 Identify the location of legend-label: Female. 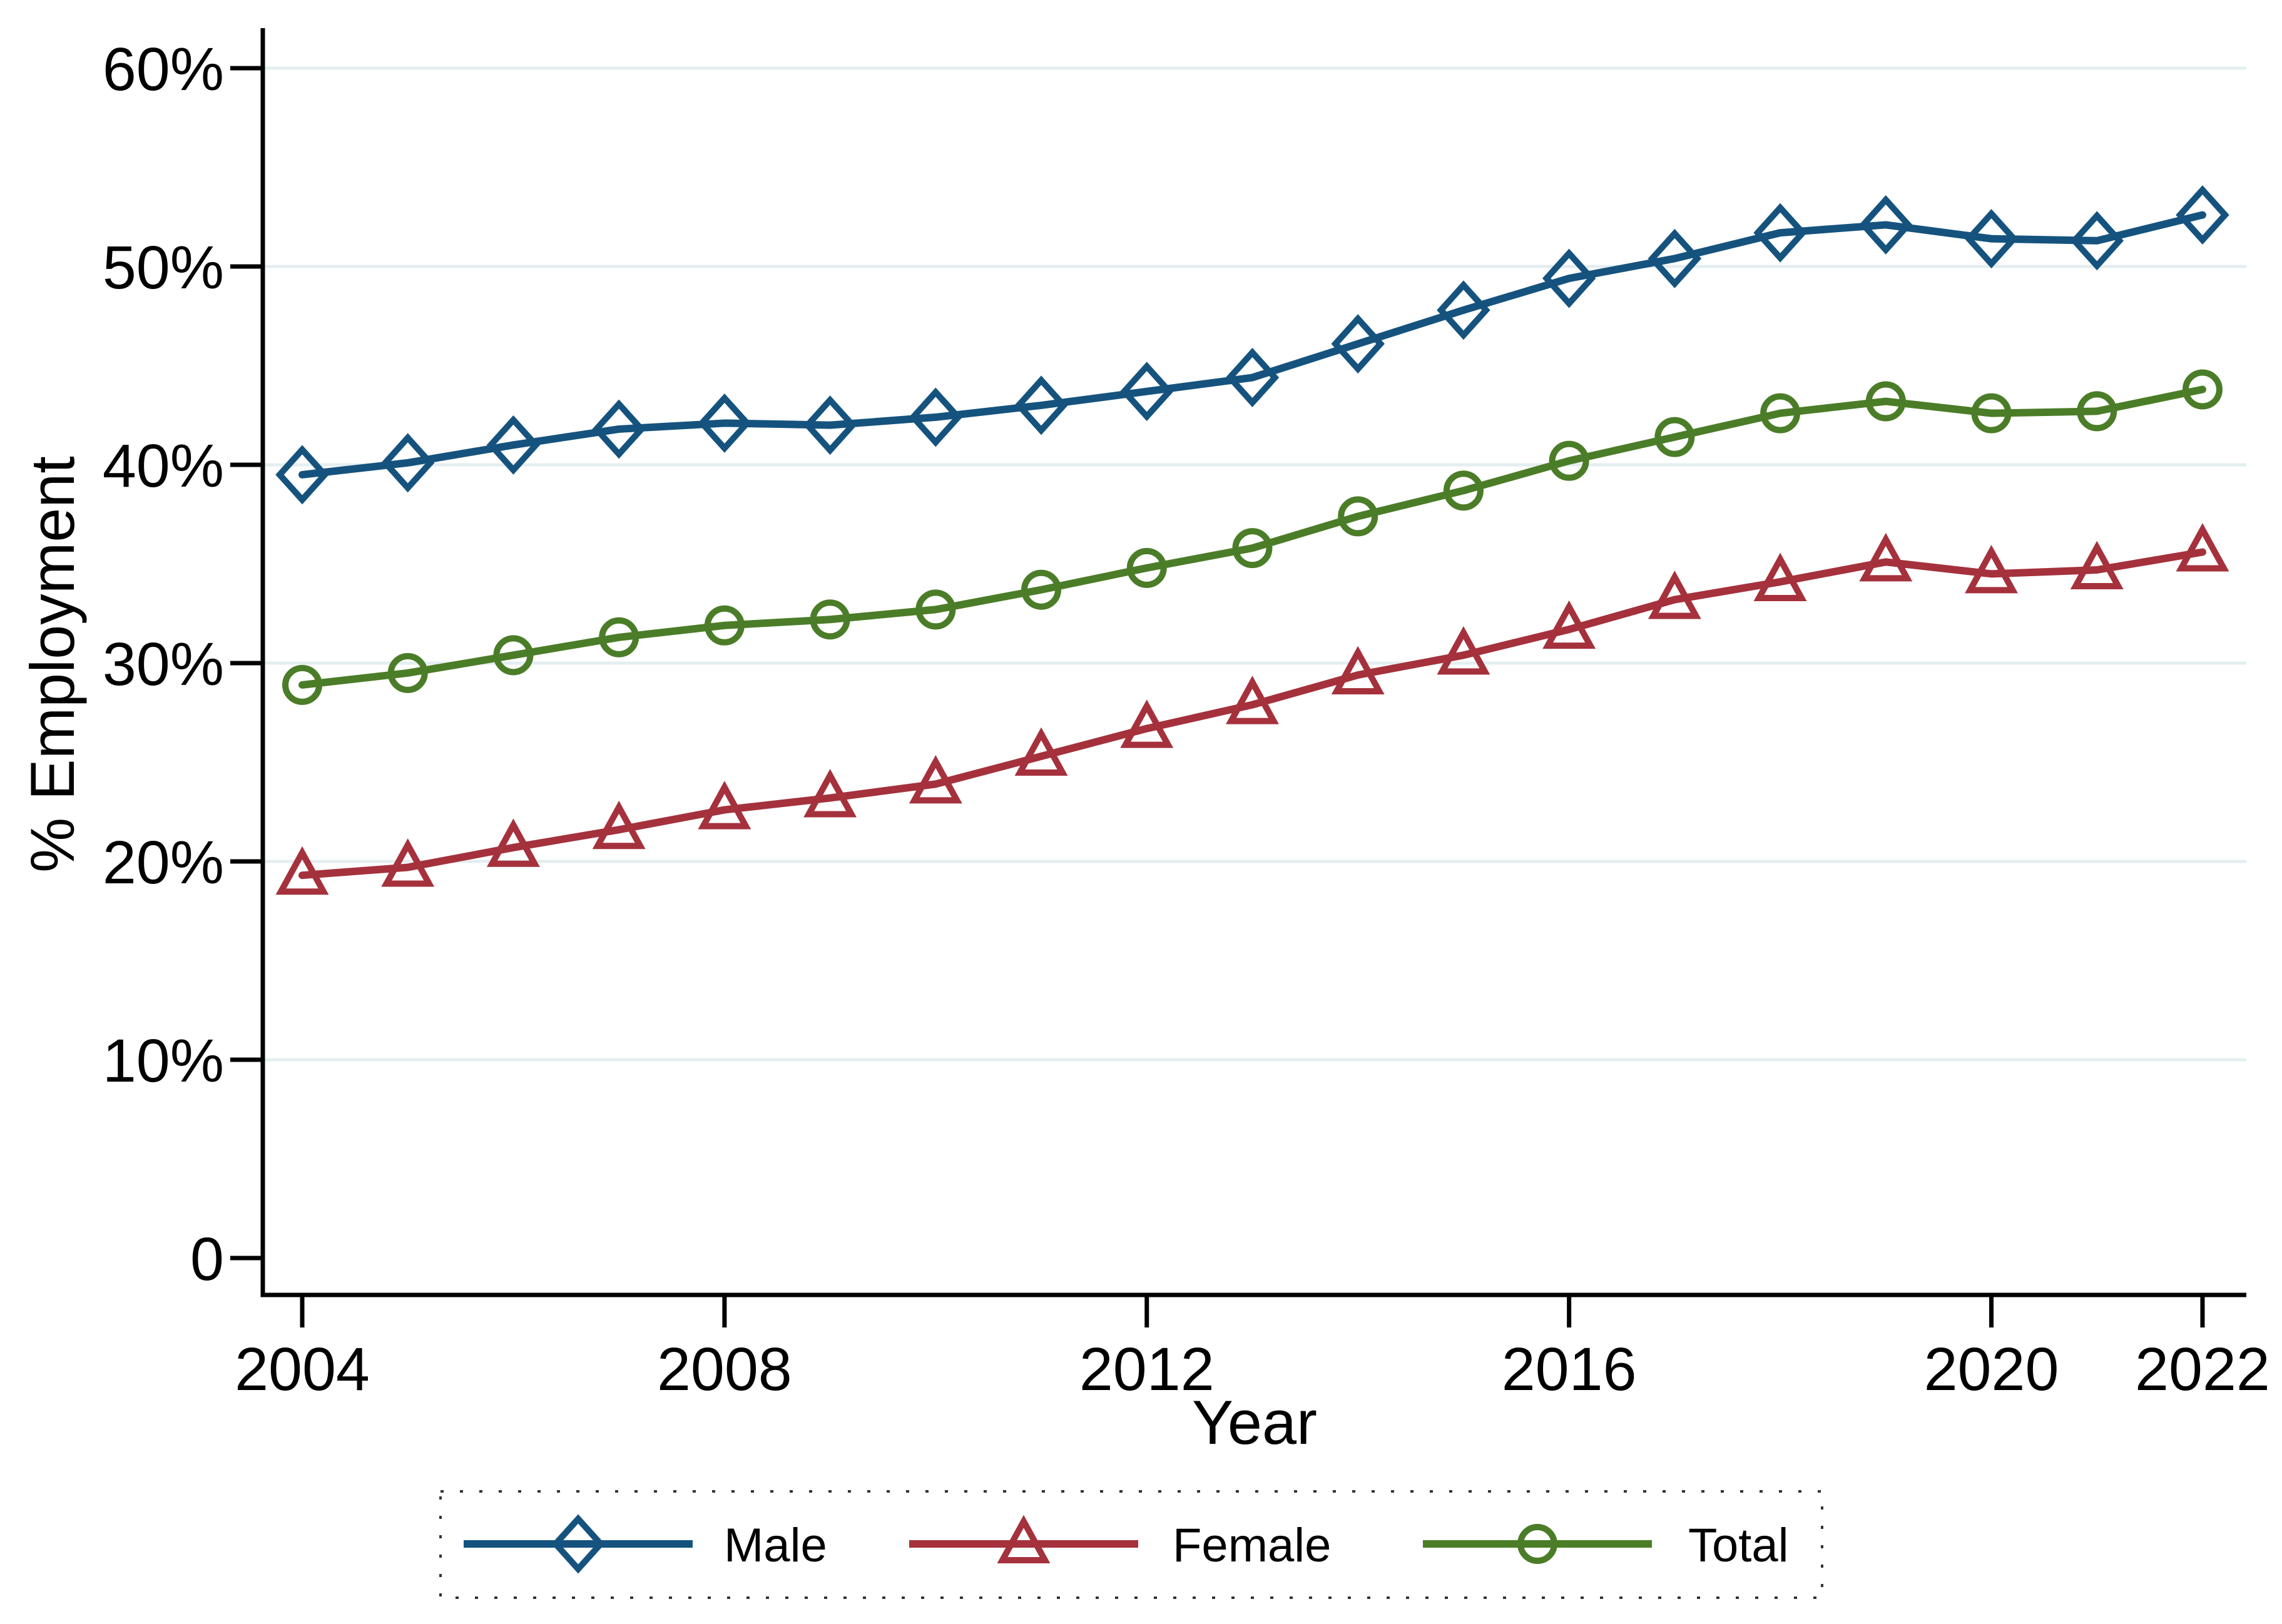
(1252, 1545).